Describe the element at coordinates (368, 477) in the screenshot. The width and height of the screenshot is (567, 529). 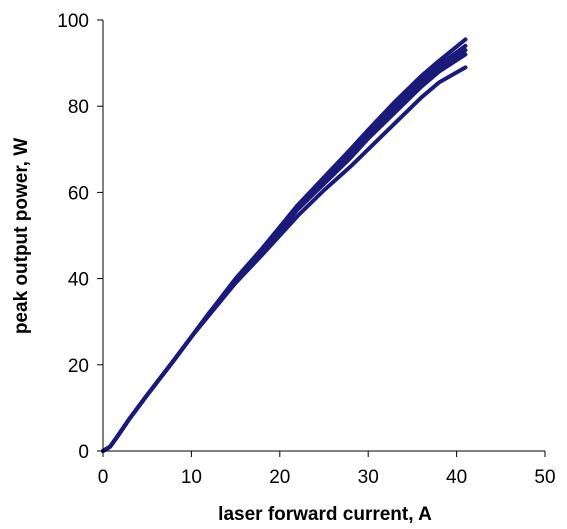
I see `x-tick-label: 30` at that location.